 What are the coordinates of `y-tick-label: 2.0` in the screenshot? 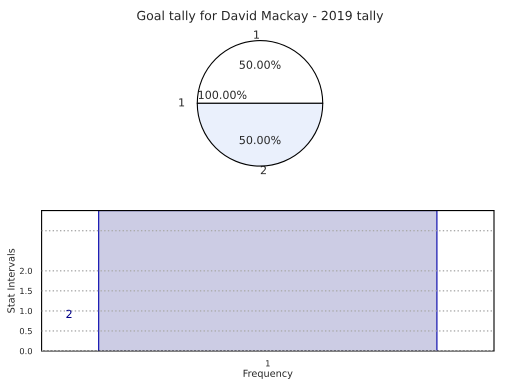 It's located at (26, 271).